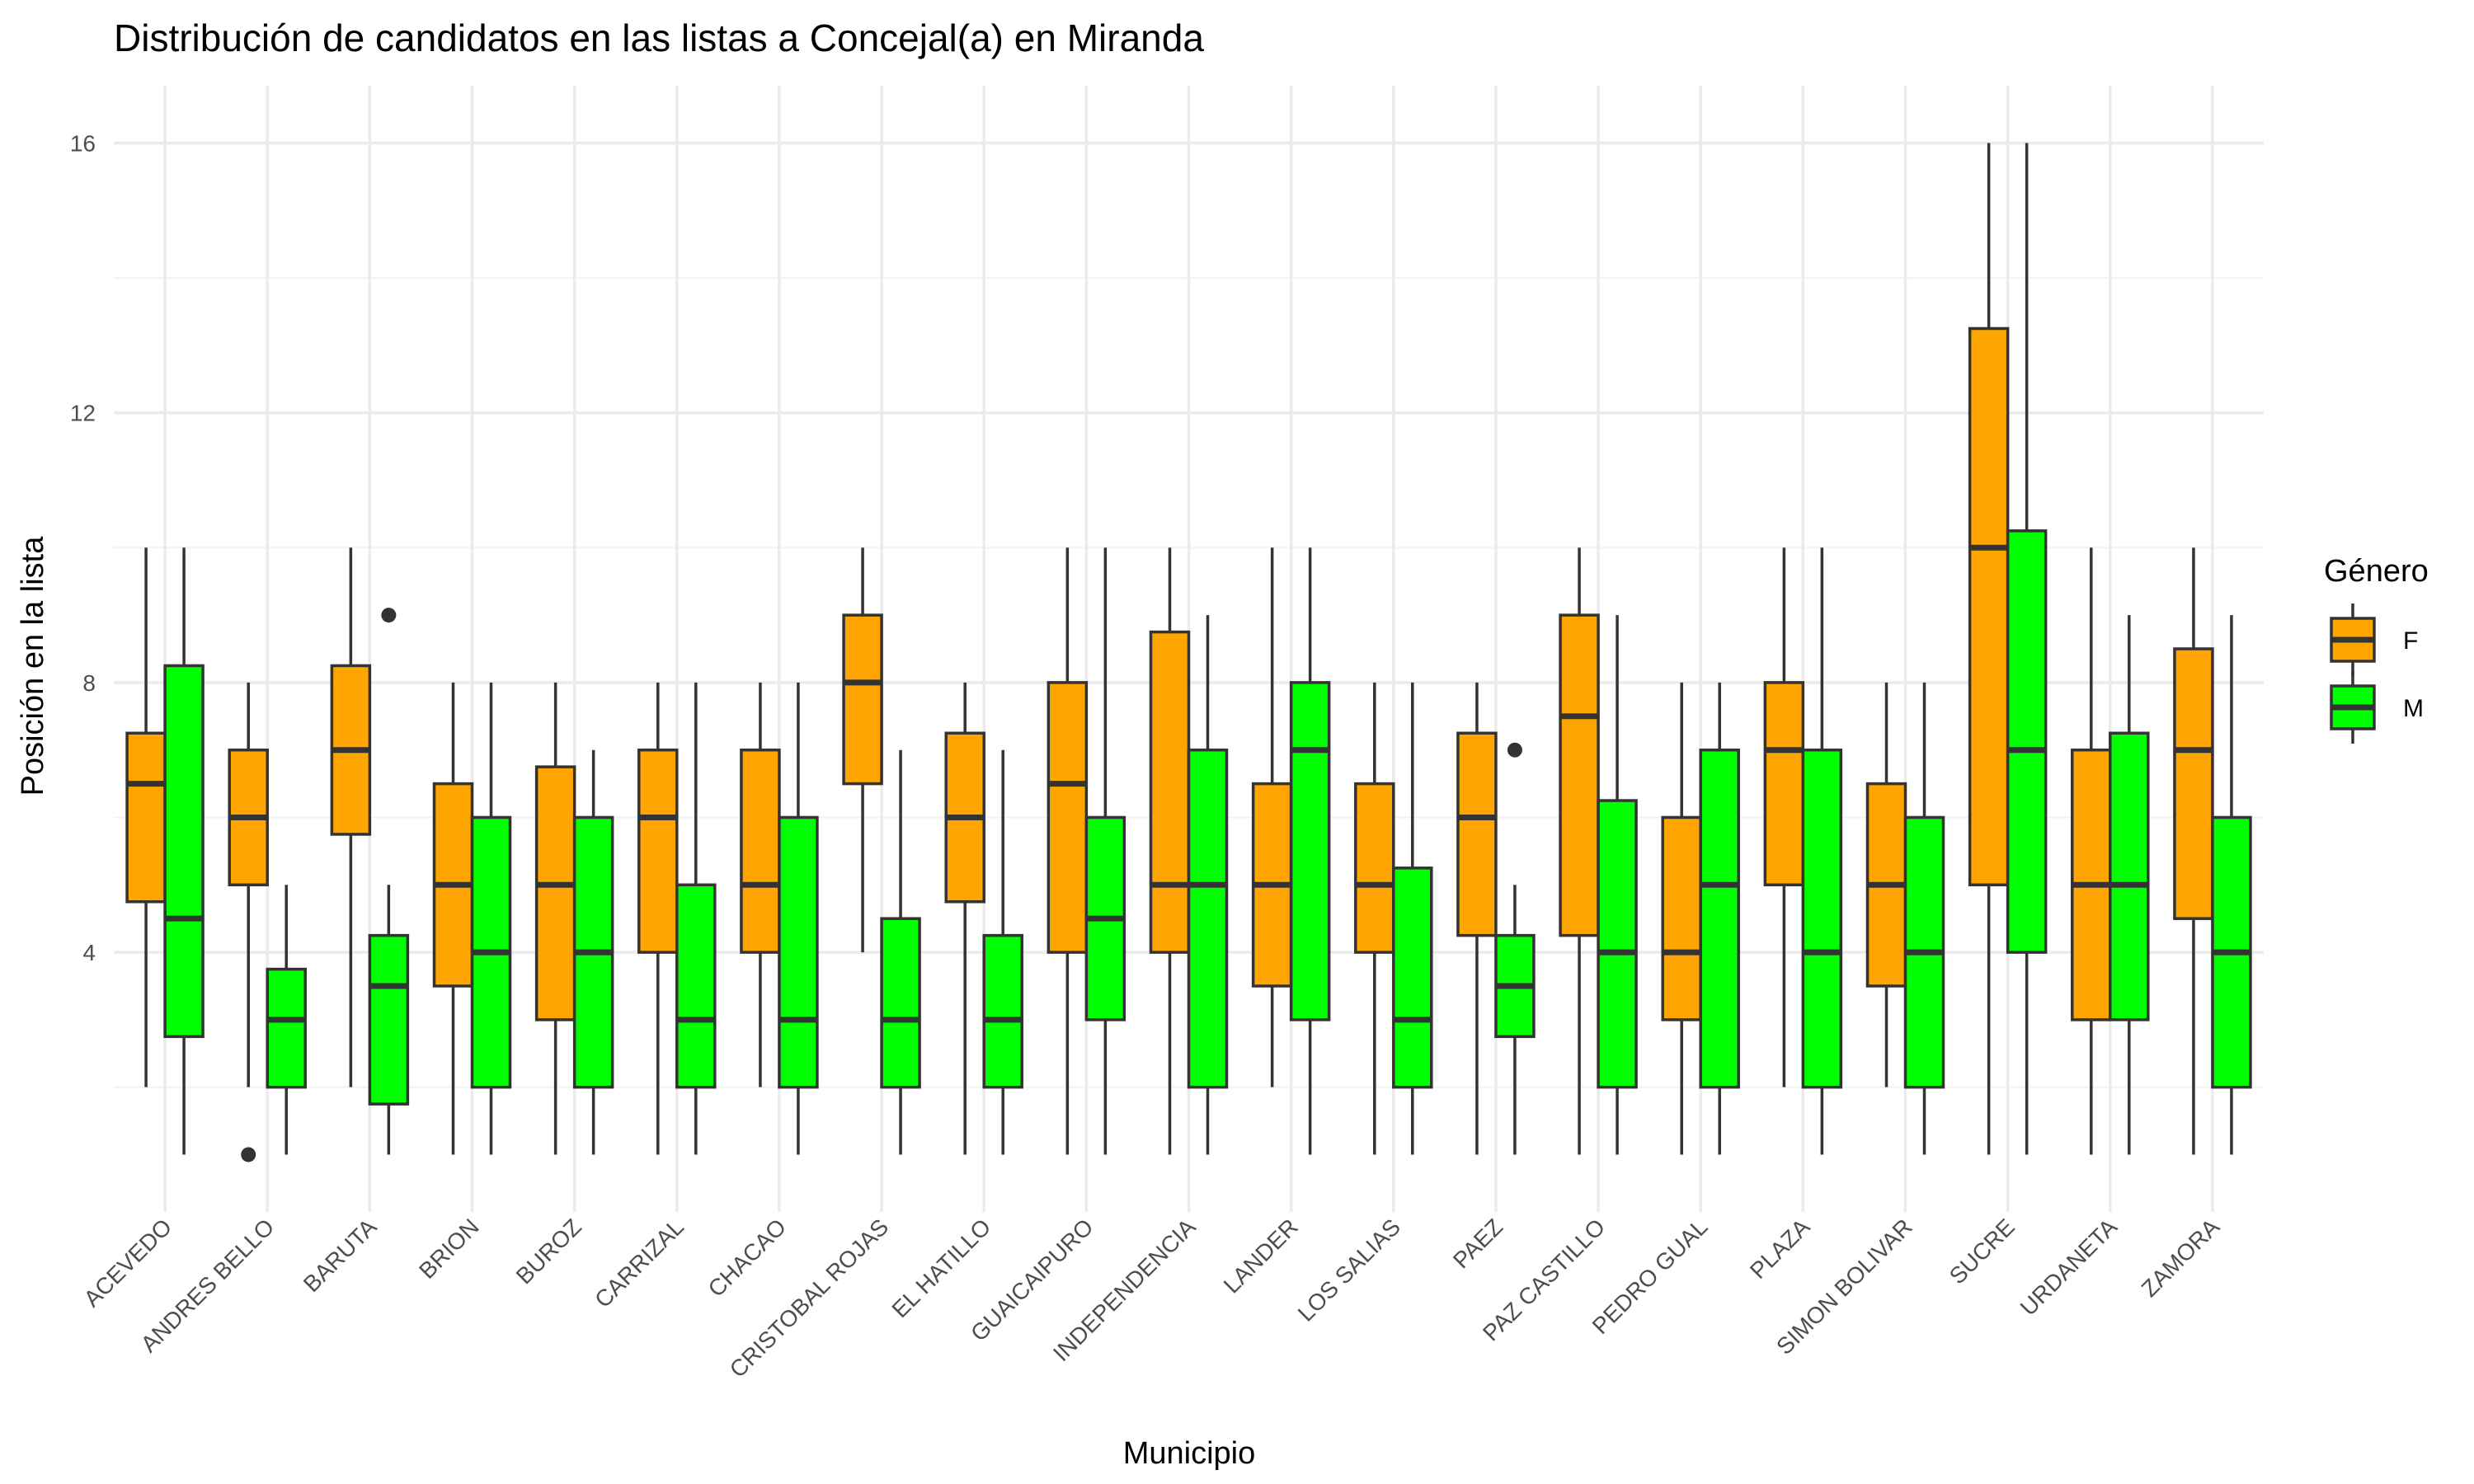 This screenshot has width=2474, height=1484. Describe the element at coordinates (2091, 851) in the screenshot. I see `box-F-urdaneta` at that location.